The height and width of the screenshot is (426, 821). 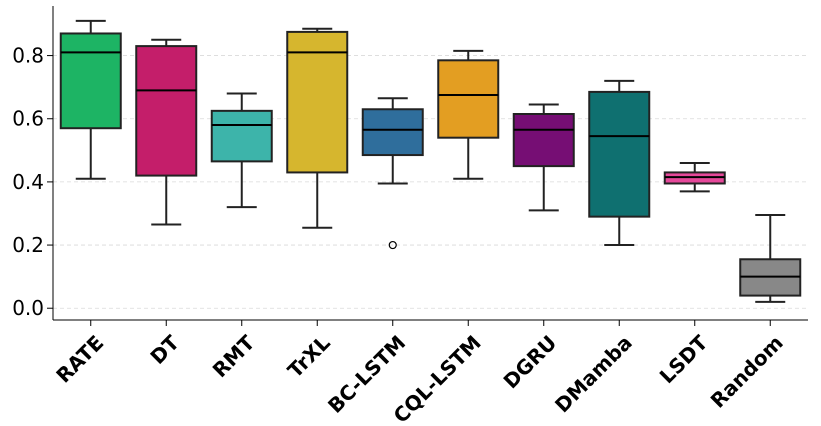 I want to click on y-tick-label: 0.4, so click(x=28, y=182).